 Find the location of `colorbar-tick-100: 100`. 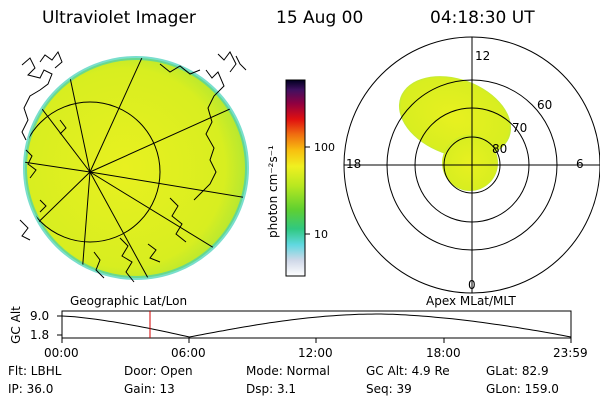

colorbar-tick-100: 100 is located at coordinates (324, 147).